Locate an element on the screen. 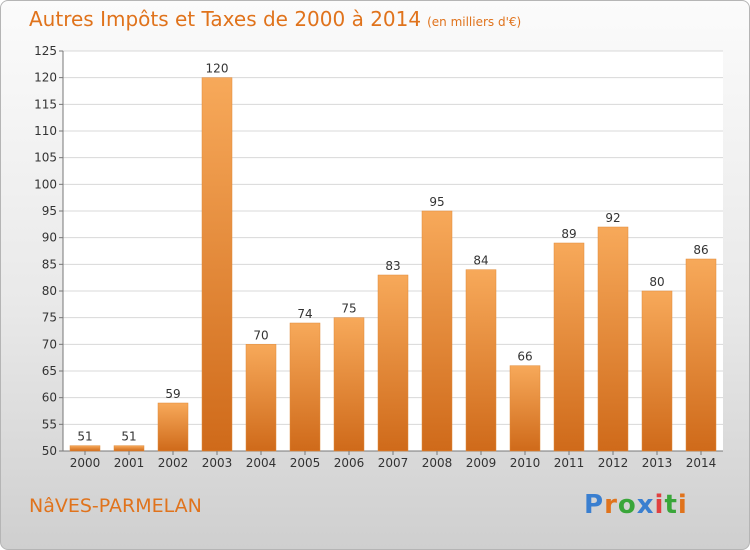  y-tick-label: 70 is located at coordinates (49, 344).